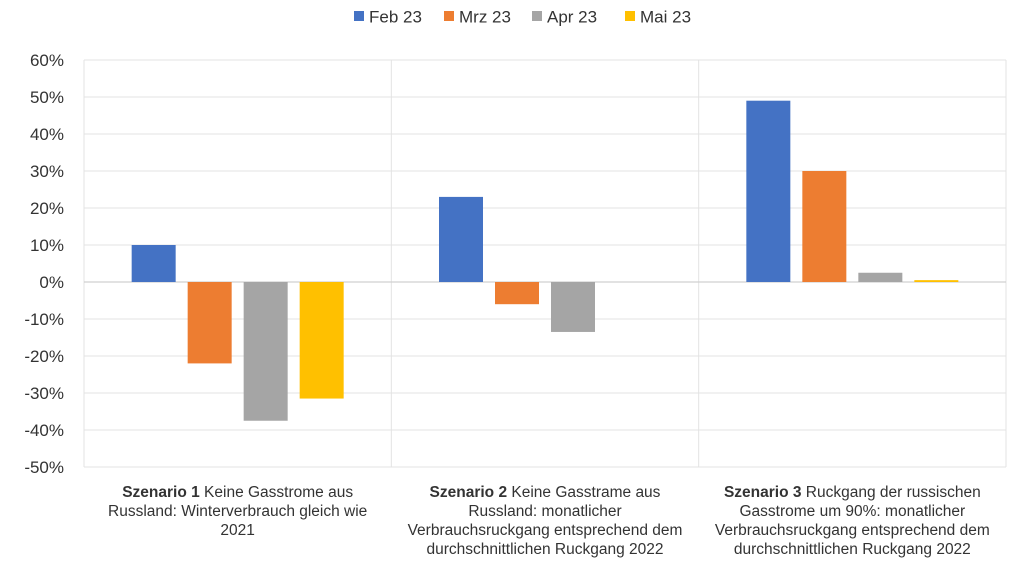 The image size is (1024, 586). What do you see at coordinates (47, 60) in the screenshot?
I see `y-tick-label: 60%` at bounding box center [47, 60].